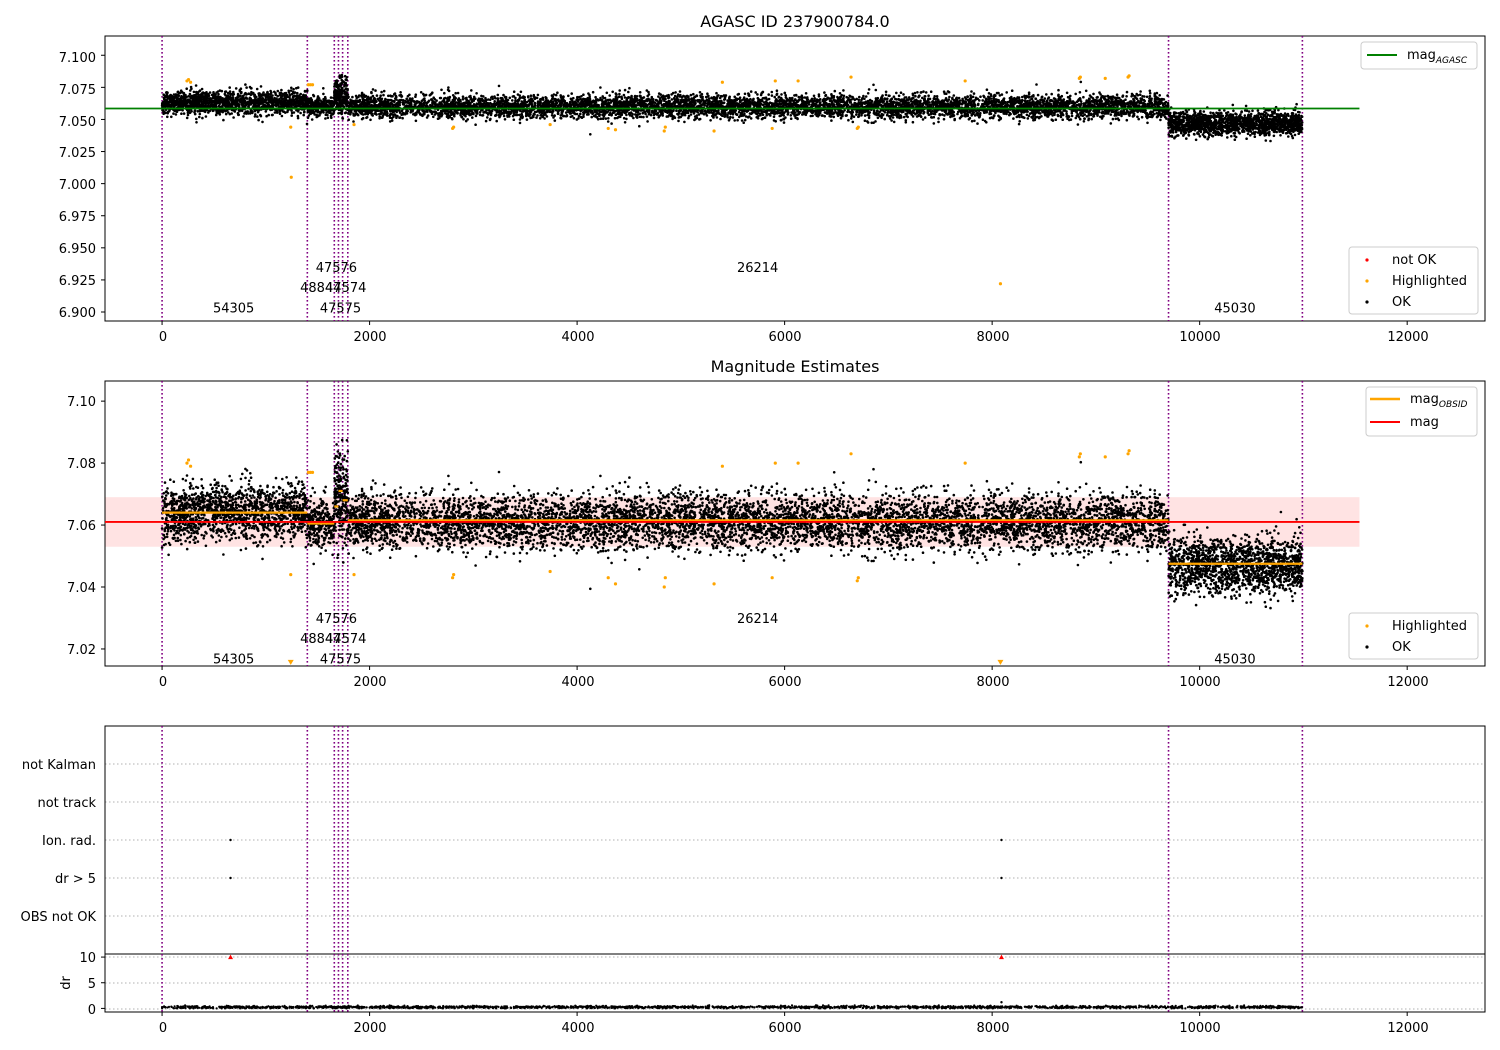  What do you see at coordinates (77, 281) in the screenshot?
I see `panel1-ytick-label: 6.925` at bounding box center [77, 281].